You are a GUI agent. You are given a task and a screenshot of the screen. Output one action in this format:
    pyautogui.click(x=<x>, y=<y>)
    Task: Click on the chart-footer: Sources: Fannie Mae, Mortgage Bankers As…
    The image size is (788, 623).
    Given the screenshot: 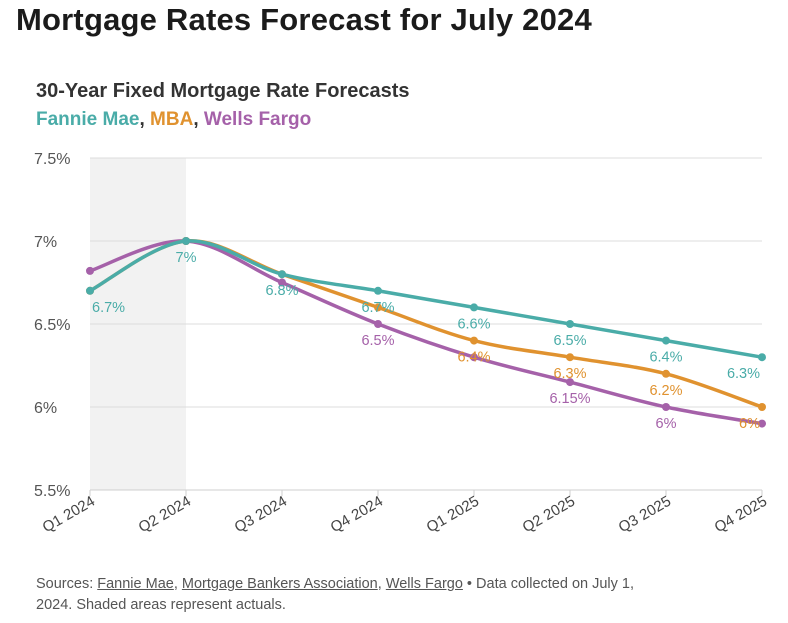 What is the action you would take?
    pyautogui.click(x=335, y=594)
    